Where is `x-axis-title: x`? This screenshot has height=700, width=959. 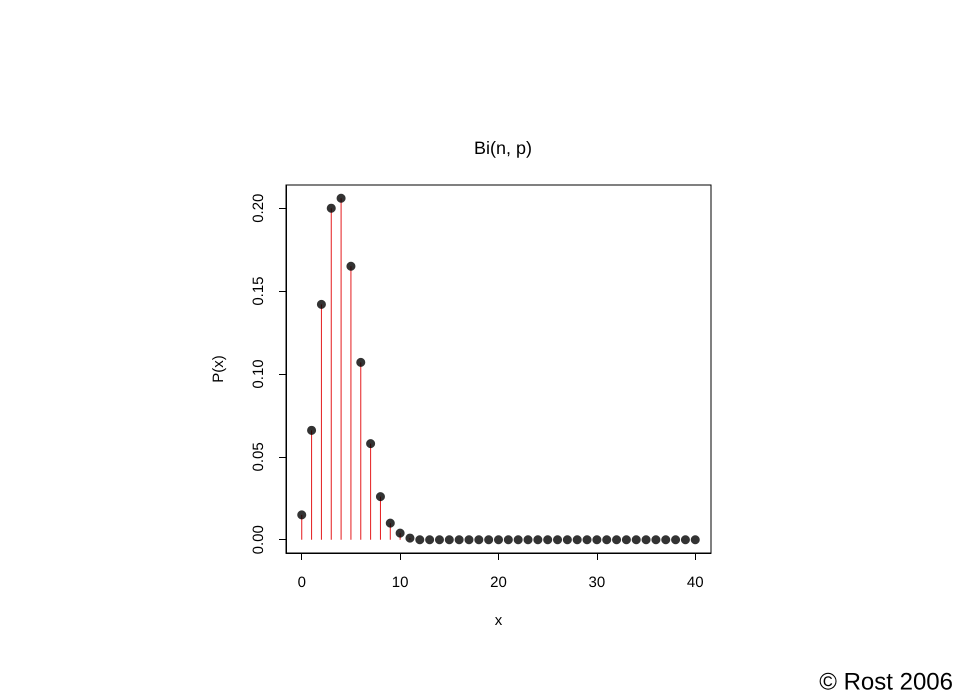 x-axis-title: x is located at coordinates (498, 620).